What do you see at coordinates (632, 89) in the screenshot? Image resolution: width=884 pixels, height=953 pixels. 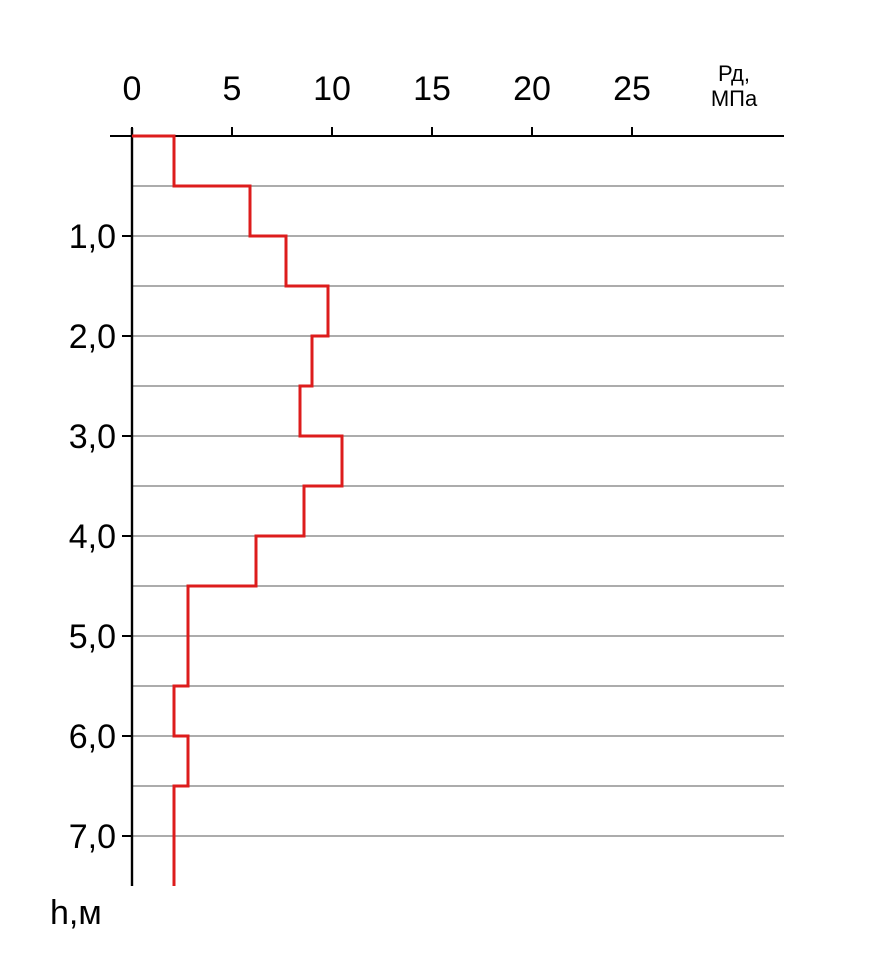 I see `x-tick-label: 25` at bounding box center [632, 89].